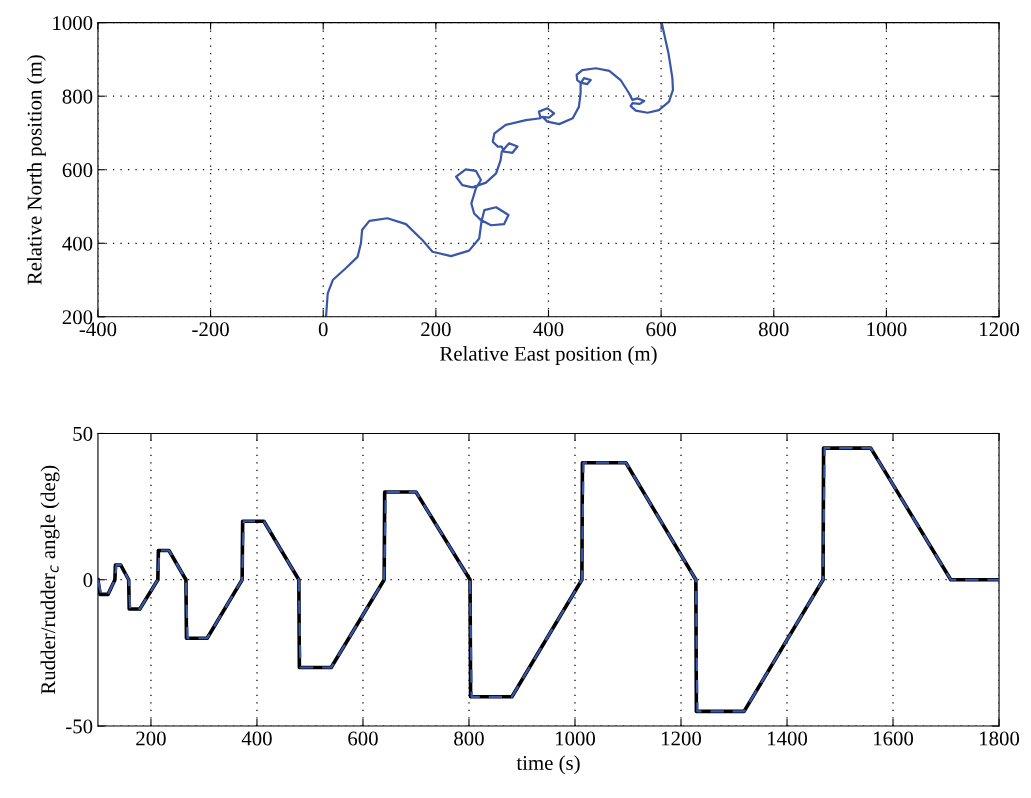 This screenshot has width=1031, height=798. Describe the element at coordinates (73, 23) in the screenshot. I see `y-tick-label: 1000` at that location.